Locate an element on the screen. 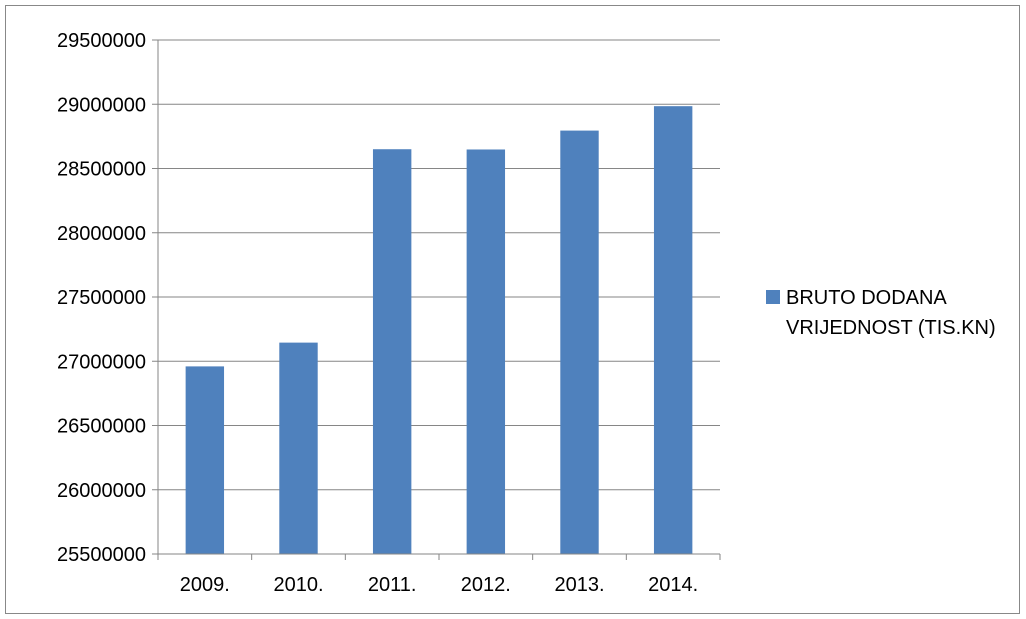  legend-label-line-1: BRUTO DODANA is located at coordinates (866, 298).